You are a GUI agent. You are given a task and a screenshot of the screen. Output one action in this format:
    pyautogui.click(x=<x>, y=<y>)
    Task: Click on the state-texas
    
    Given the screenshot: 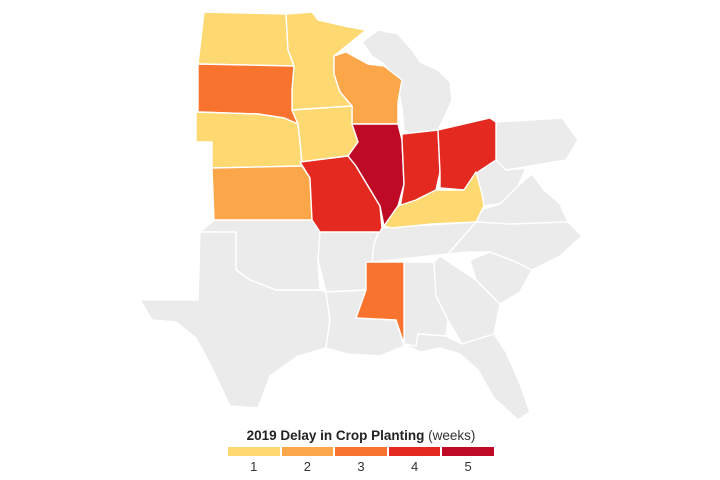 What is the action you would take?
    pyautogui.click(x=235, y=320)
    